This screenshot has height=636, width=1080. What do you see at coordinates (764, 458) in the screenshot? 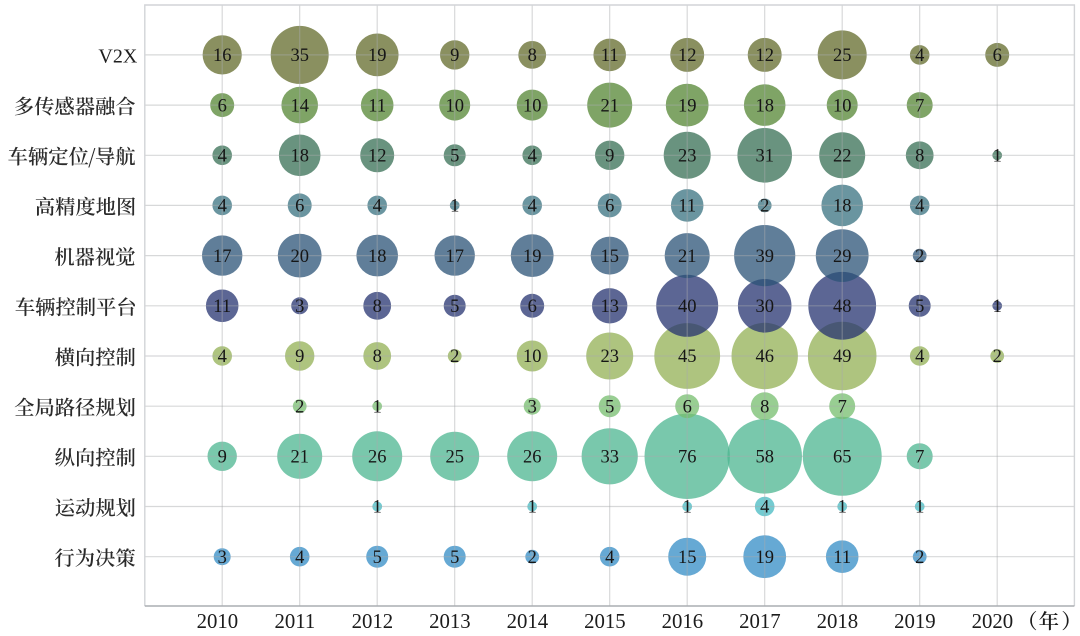
I see `svg-text: 58` at bounding box center [764, 458].